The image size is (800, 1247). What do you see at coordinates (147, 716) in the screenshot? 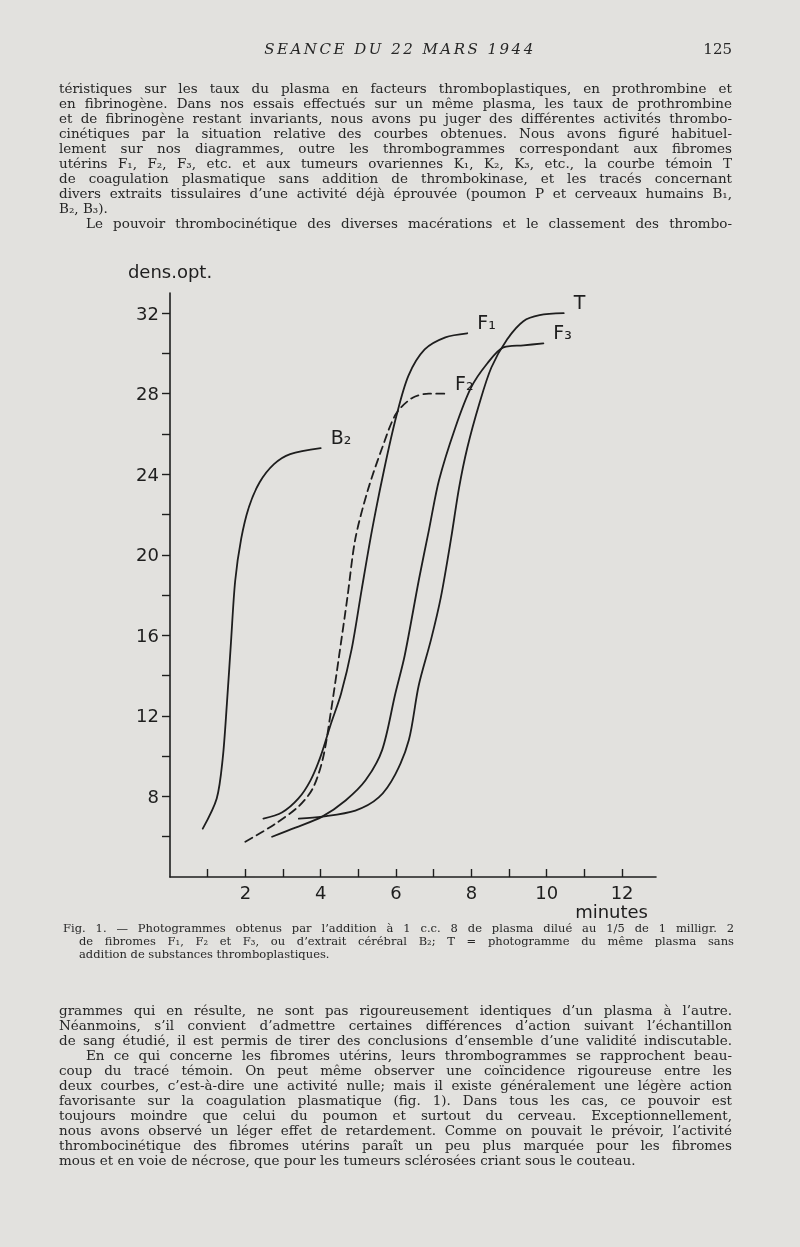
I see `y-tick-label: 12` at bounding box center [147, 716].